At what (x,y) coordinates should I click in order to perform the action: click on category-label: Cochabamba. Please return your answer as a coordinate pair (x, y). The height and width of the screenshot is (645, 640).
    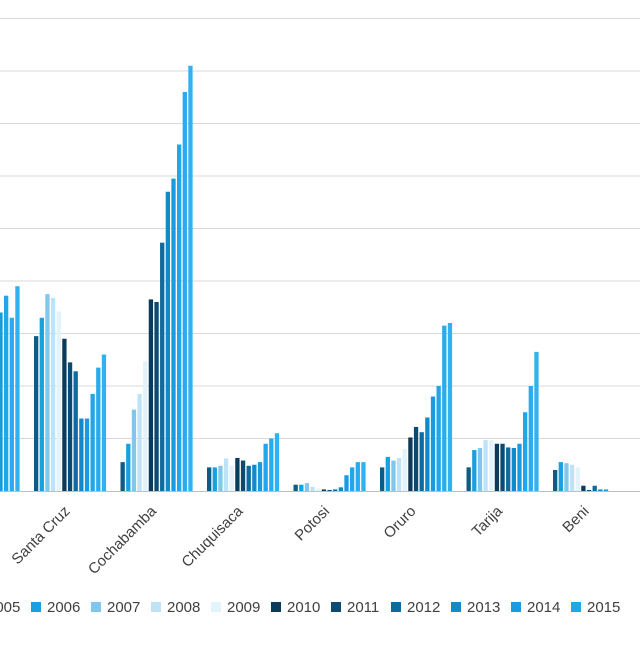
    Looking at the image, I should click on (123, 540).